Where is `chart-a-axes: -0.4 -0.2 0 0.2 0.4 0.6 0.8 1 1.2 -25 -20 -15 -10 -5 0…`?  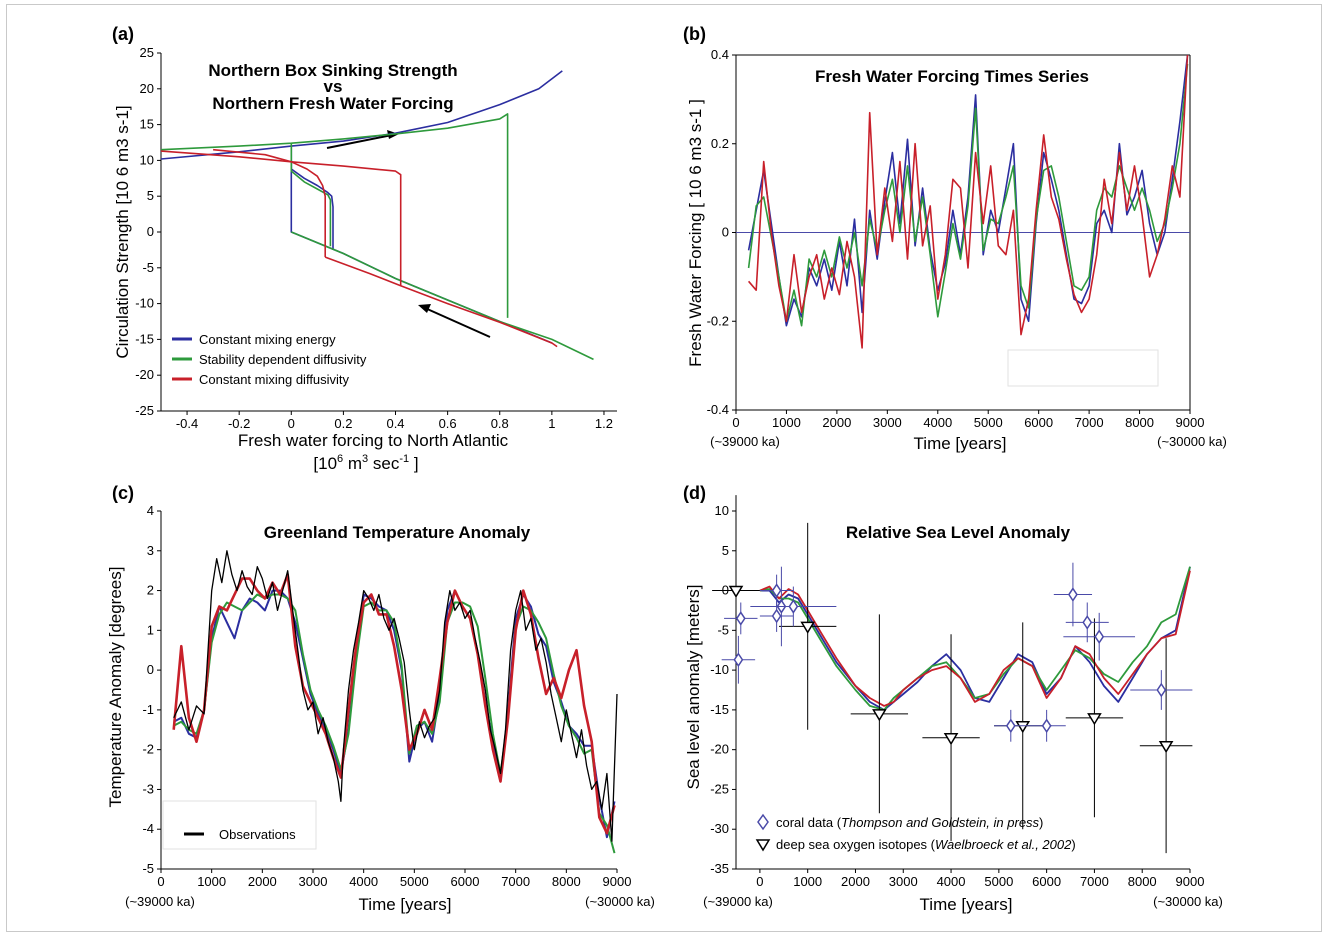
chart-a-axes: -0.4 -0.2 0 0.2 0.4 0.6 0.8 1 1.2 -25 -20 -15 -10 -5 0… is located at coordinates (376, 238).